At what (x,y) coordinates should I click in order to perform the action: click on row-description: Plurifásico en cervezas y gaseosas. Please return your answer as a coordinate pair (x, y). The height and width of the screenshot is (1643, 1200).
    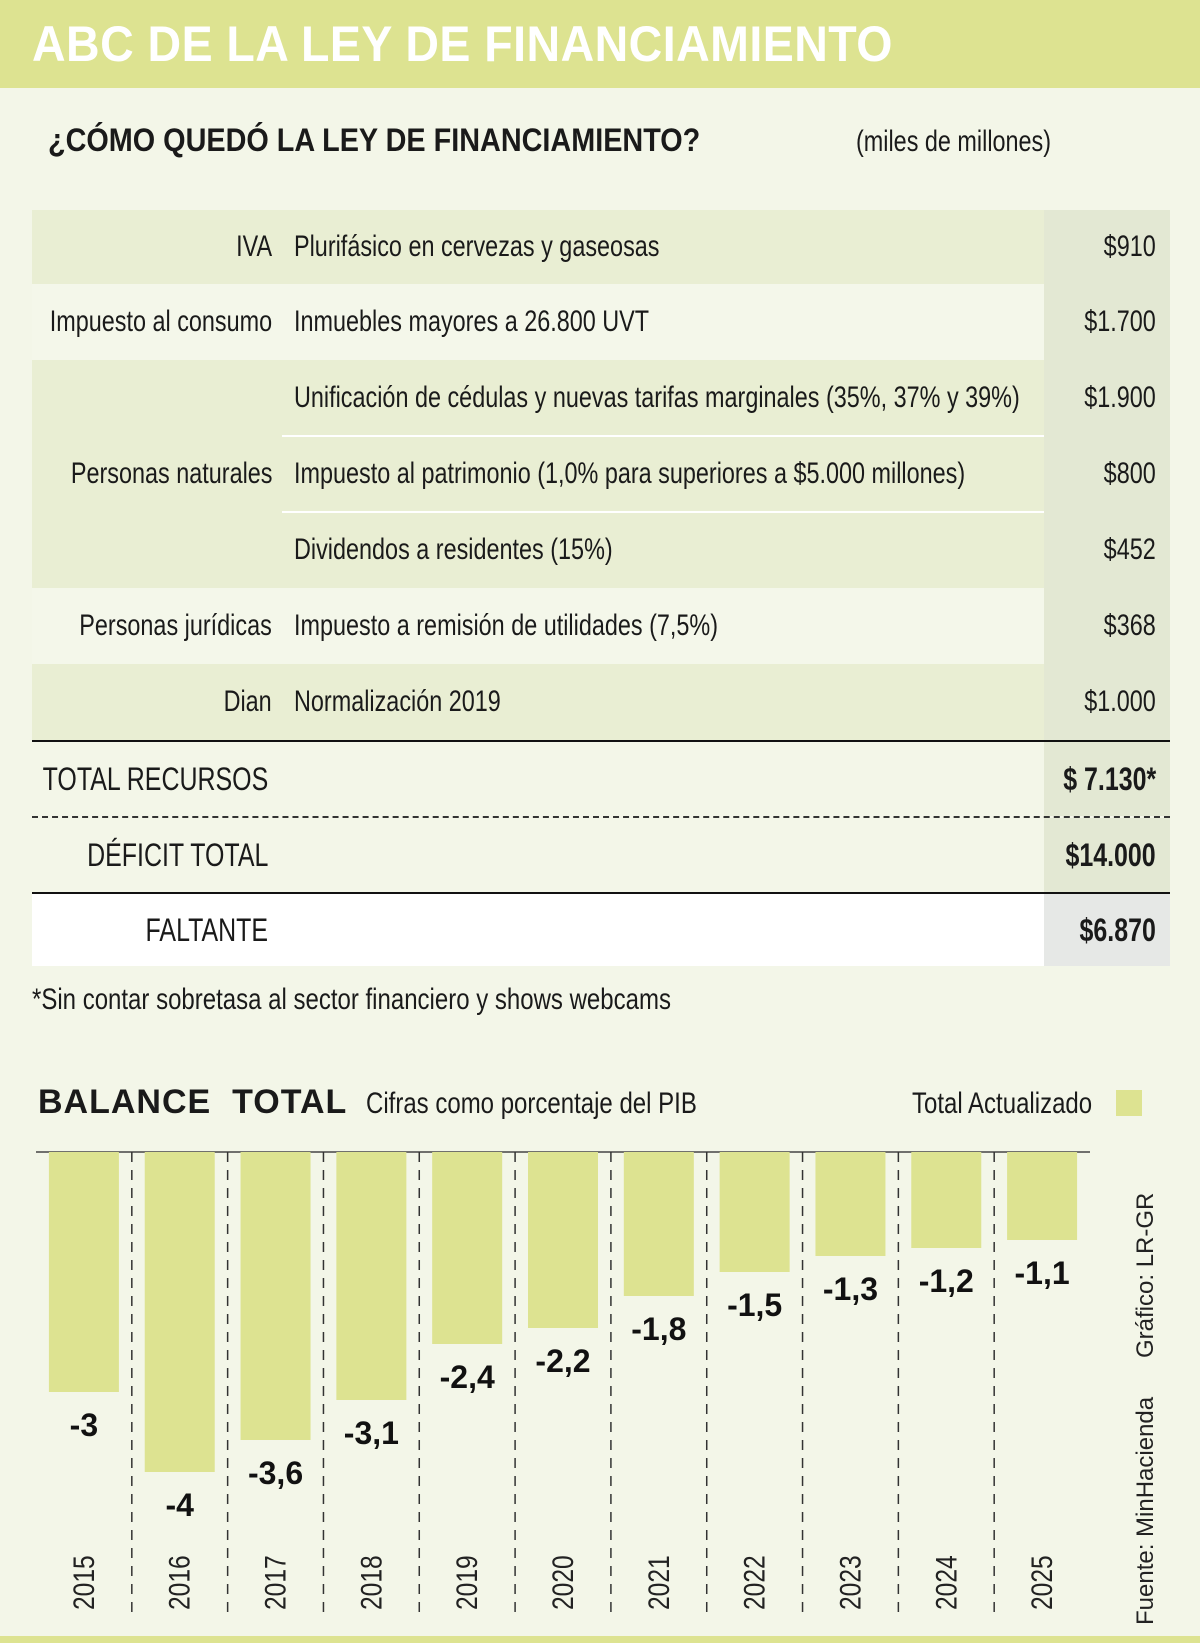
    Looking at the image, I should click on (477, 246).